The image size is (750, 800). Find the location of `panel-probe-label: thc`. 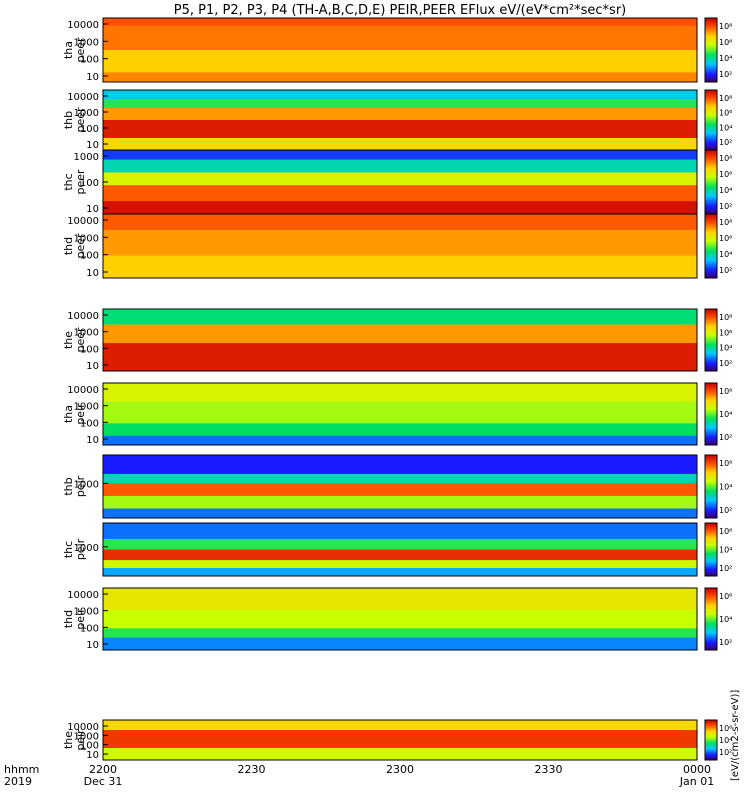

panel-probe-label: thc is located at coordinates (68, 181).